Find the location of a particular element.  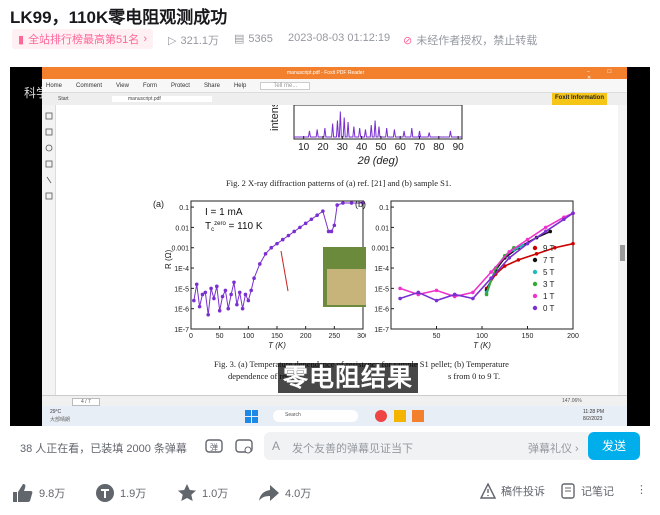

foxit-info-button: Foxit Information is located at coordinates (579, 99).